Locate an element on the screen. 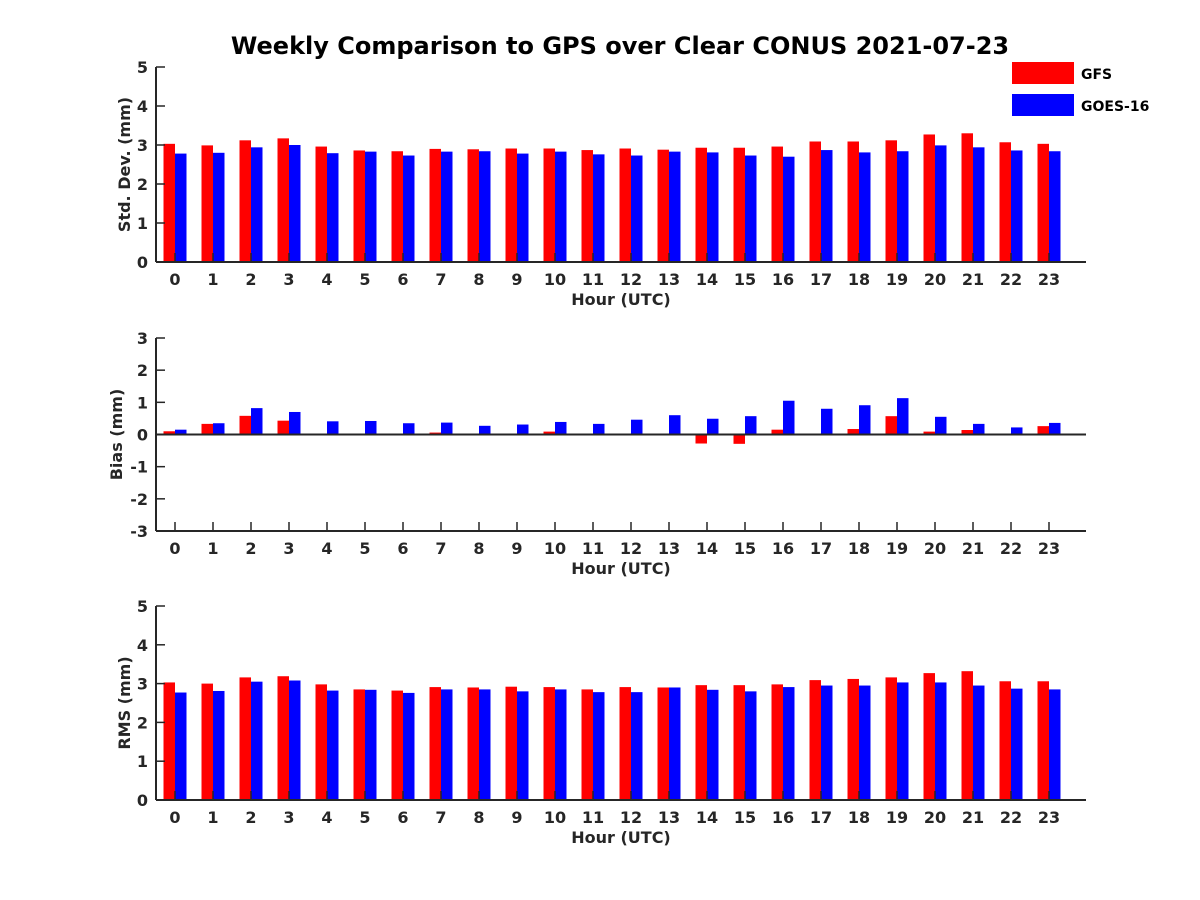 The image size is (1200, 900). x-tick-label: 3 is located at coordinates (288, 817).